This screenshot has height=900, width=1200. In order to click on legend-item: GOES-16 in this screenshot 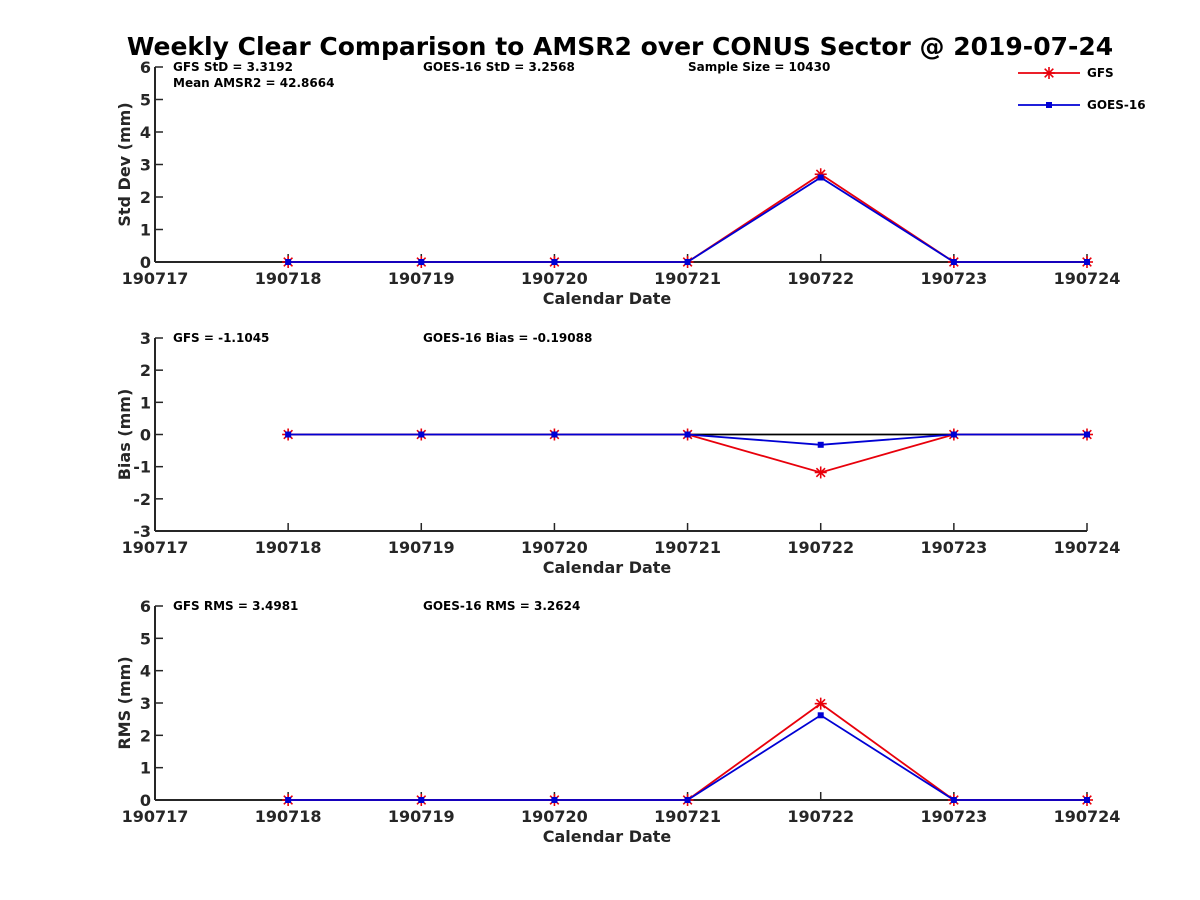, I will do `click(1082, 105)`.